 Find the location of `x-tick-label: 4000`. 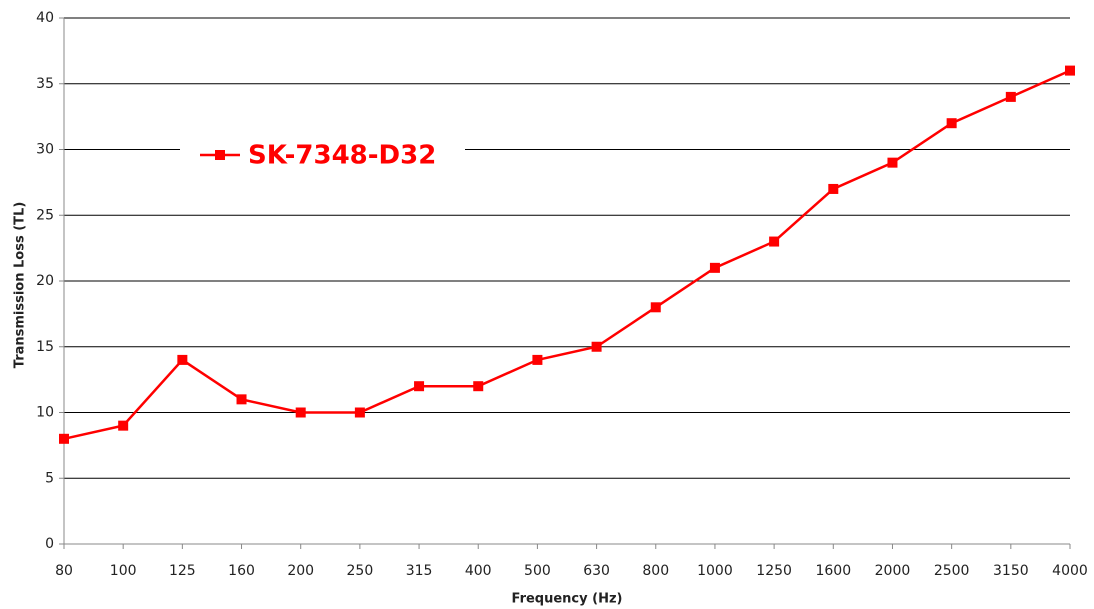

x-tick-label: 4000 is located at coordinates (1070, 571).